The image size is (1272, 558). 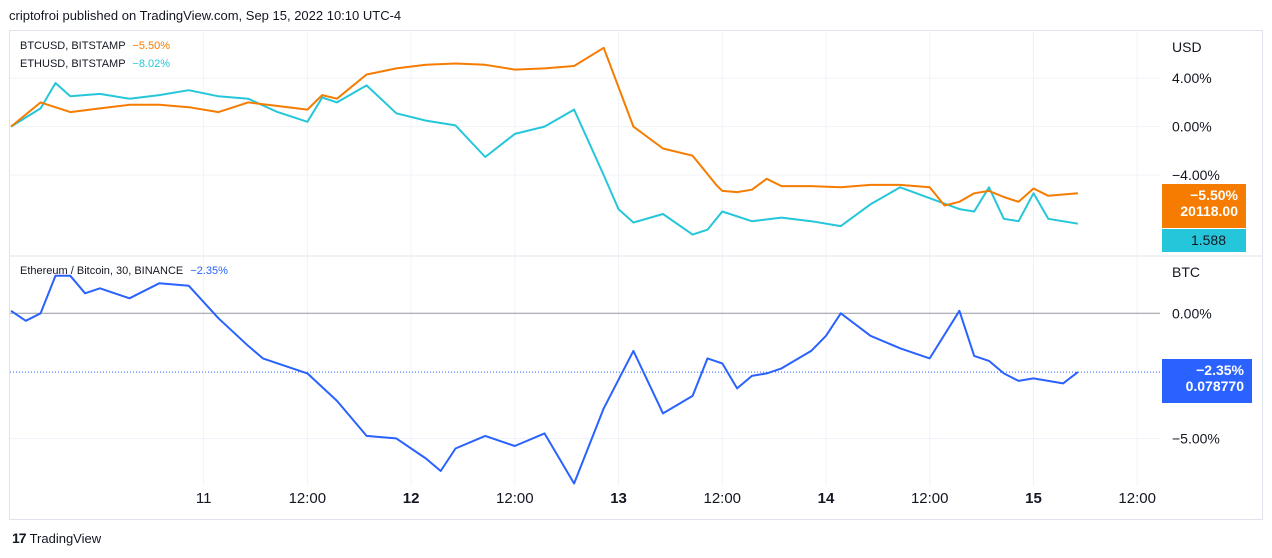 I want to click on legend-btcusd-name: BTCUSD, BITSTAMP, so click(x=73, y=46).